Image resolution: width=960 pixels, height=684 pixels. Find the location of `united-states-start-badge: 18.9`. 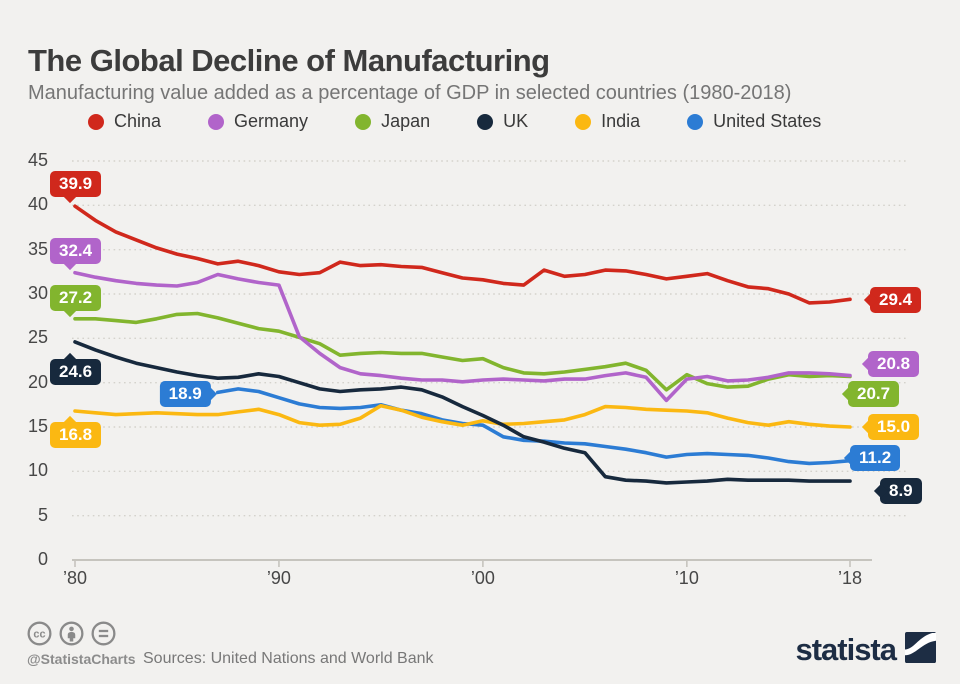

united-states-start-badge: 18.9 is located at coordinates (188, 394).